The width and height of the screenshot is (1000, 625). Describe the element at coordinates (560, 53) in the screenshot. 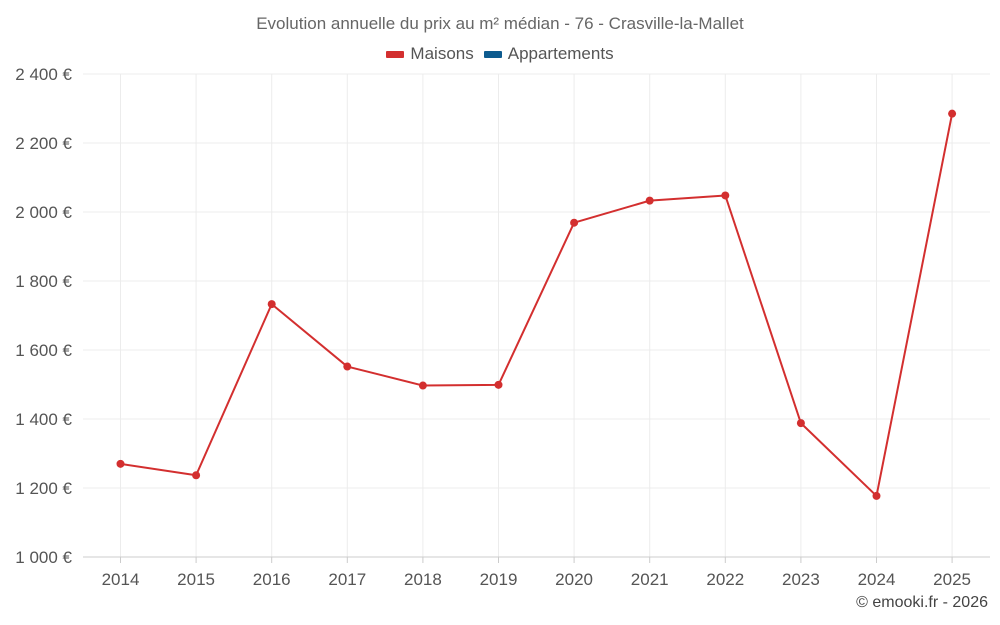

I see `legend-label-appartements: Appartements` at that location.